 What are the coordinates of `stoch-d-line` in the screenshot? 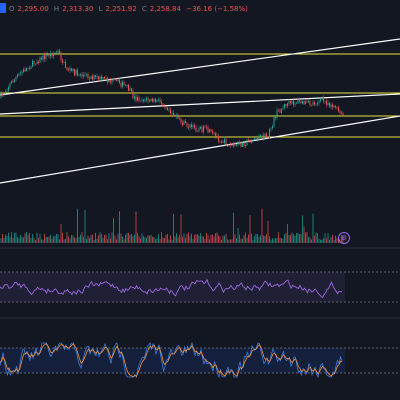 It's located at (171, 360).